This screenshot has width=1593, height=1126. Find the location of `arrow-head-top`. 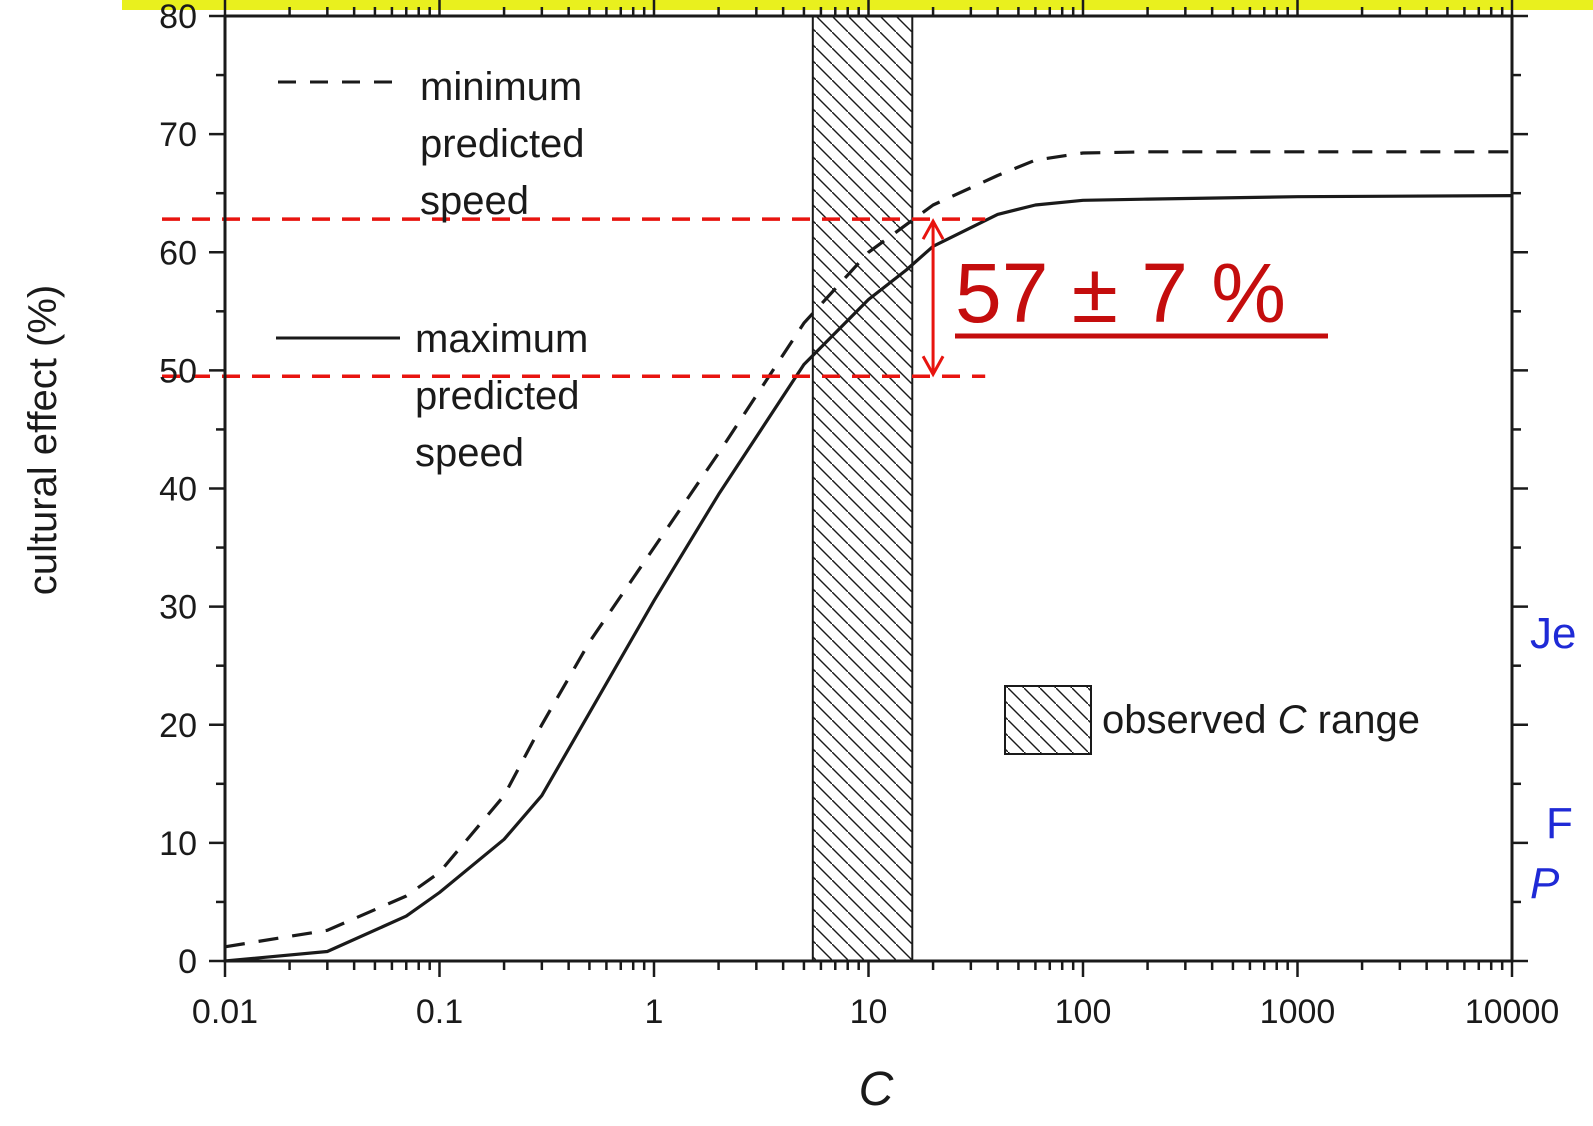

arrow-head-top is located at coordinates (933, 229).